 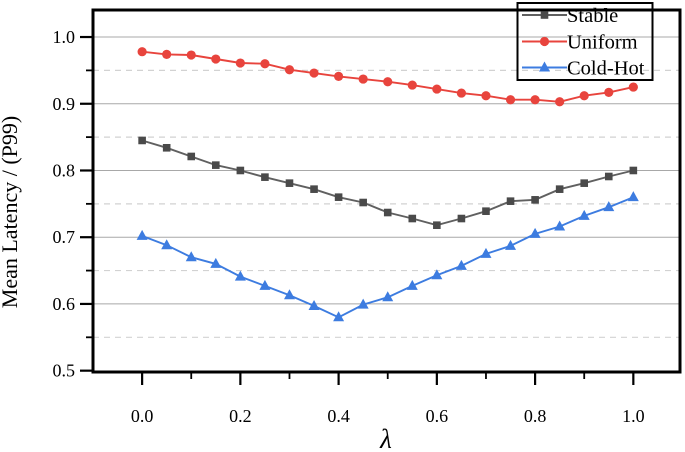 I want to click on legend-label: Stable, so click(x=592, y=16).